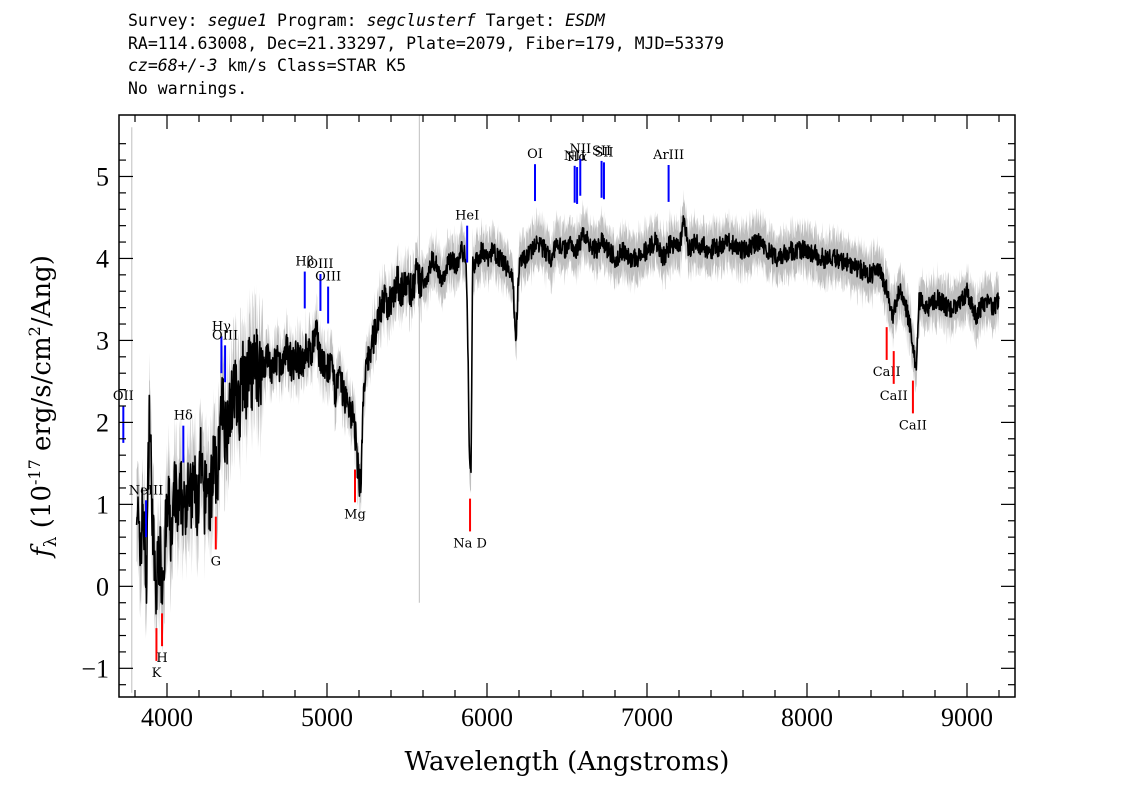 This screenshot has width=1134, height=810. What do you see at coordinates (470, 543) in the screenshot?
I see `spectral-line-label: Na D` at bounding box center [470, 543].